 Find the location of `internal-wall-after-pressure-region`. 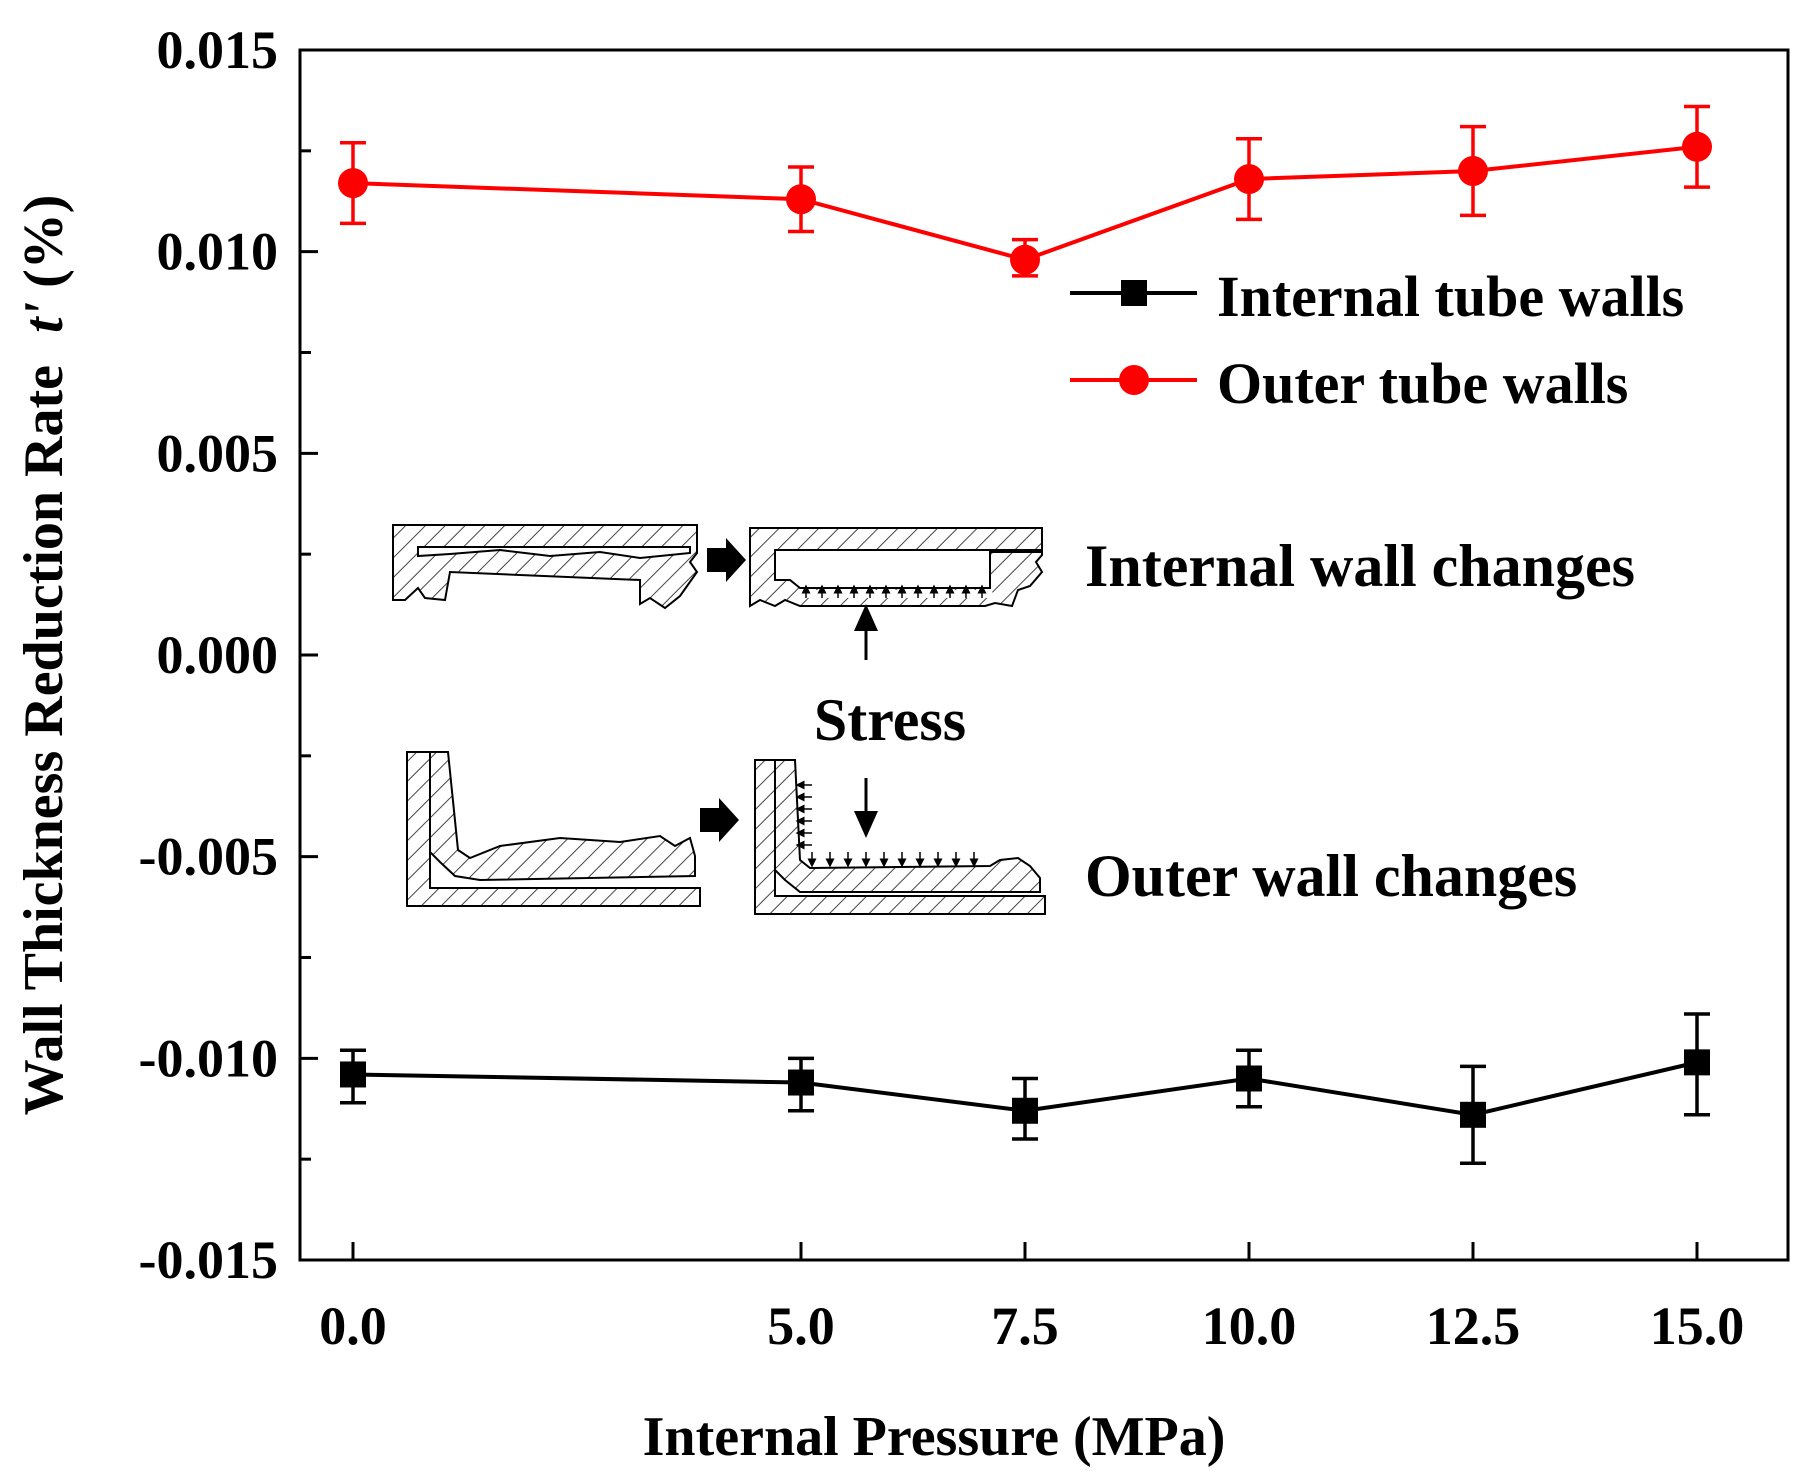

internal-wall-after-pressure-region is located at coordinates (899, 594).